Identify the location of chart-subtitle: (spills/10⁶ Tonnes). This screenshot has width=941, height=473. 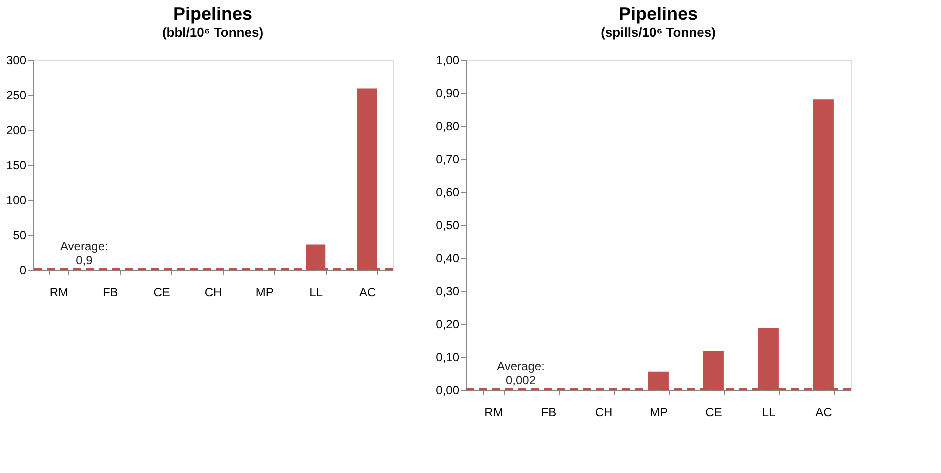
(658, 32).